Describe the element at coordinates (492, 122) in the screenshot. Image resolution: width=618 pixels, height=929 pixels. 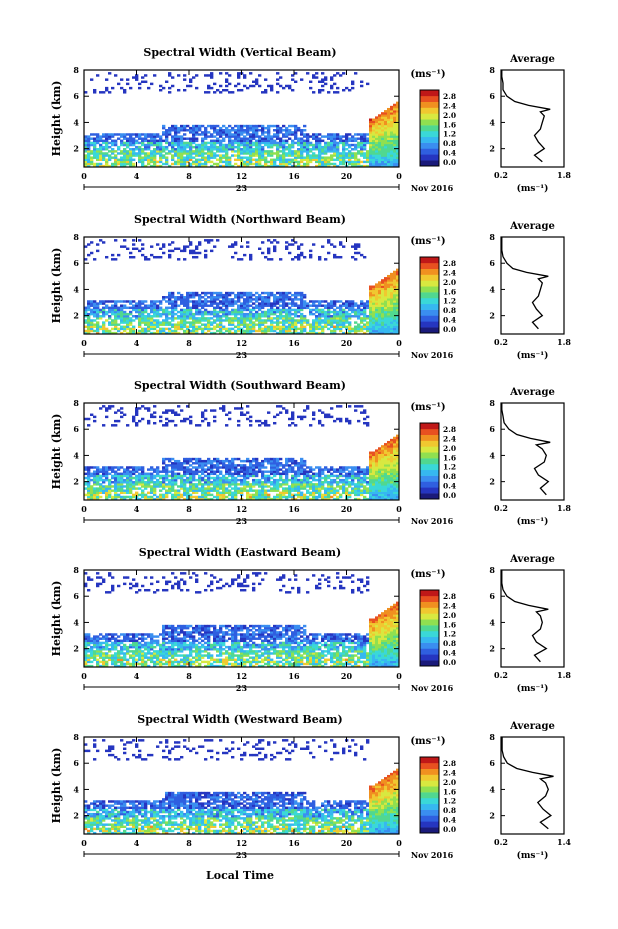
I see `avg-y-tick-label: 4` at that location.